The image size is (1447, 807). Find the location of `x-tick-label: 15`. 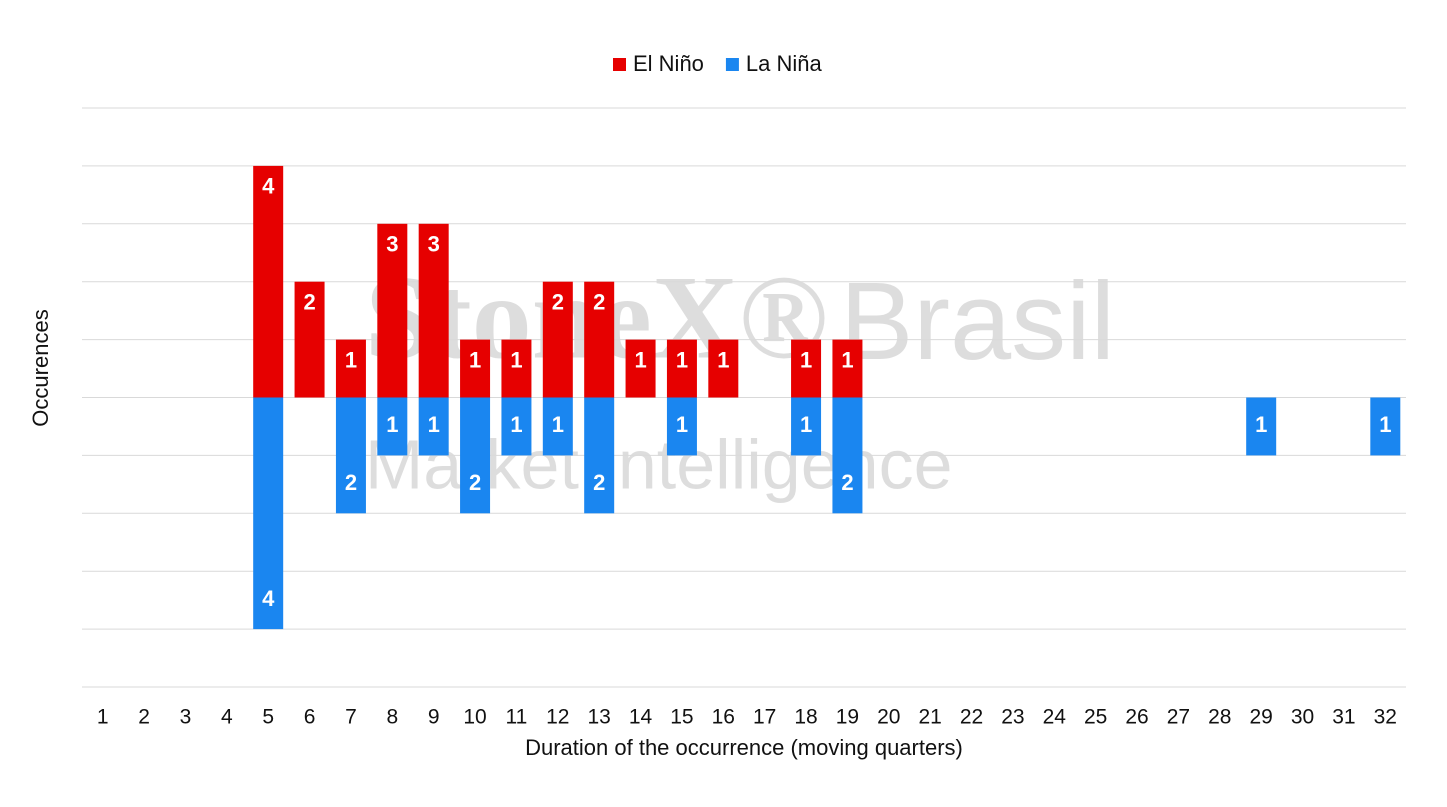

x-tick-label: 15 is located at coordinates (681, 717).